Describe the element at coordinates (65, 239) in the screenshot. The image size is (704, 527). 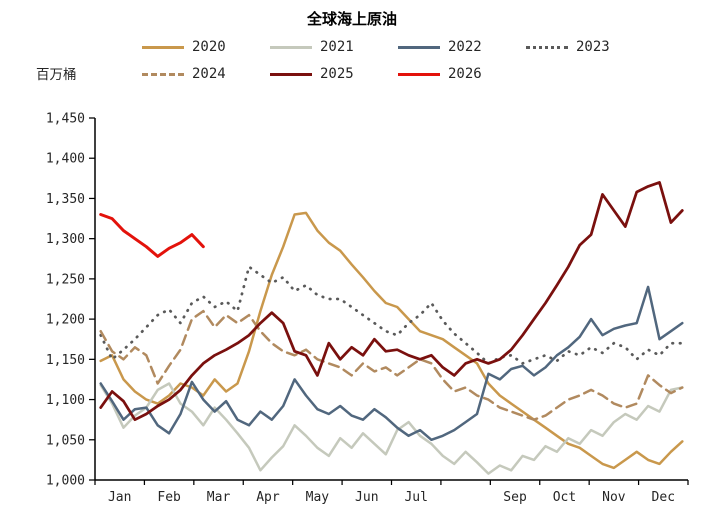
I see `y-tick-label: 1,300` at that location.